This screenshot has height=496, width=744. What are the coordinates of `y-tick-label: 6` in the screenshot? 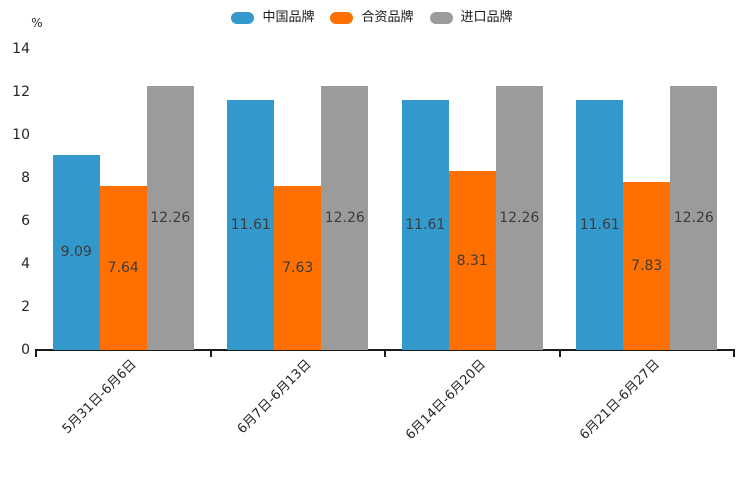 It's located at (25, 221).